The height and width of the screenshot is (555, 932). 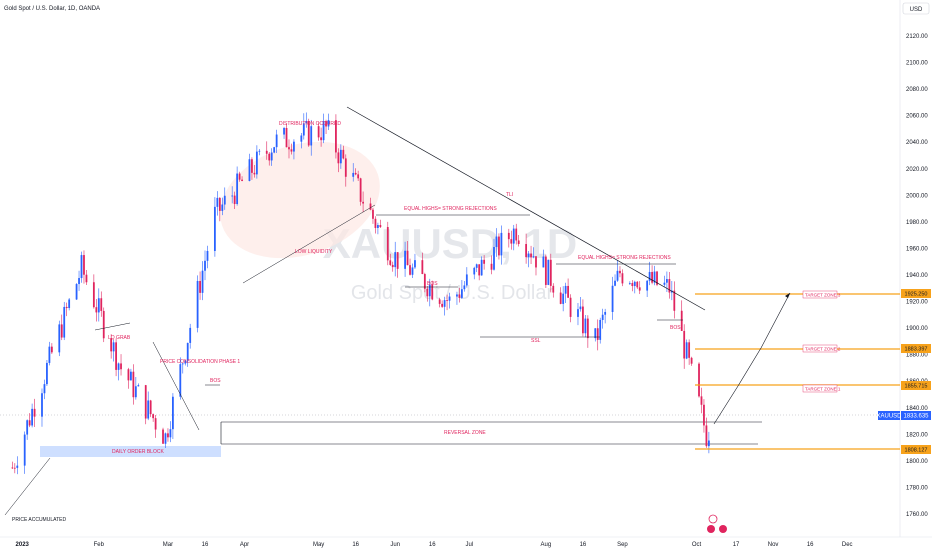 What do you see at coordinates (318, 545) in the screenshot?
I see `x-tick-label: May` at bounding box center [318, 545].